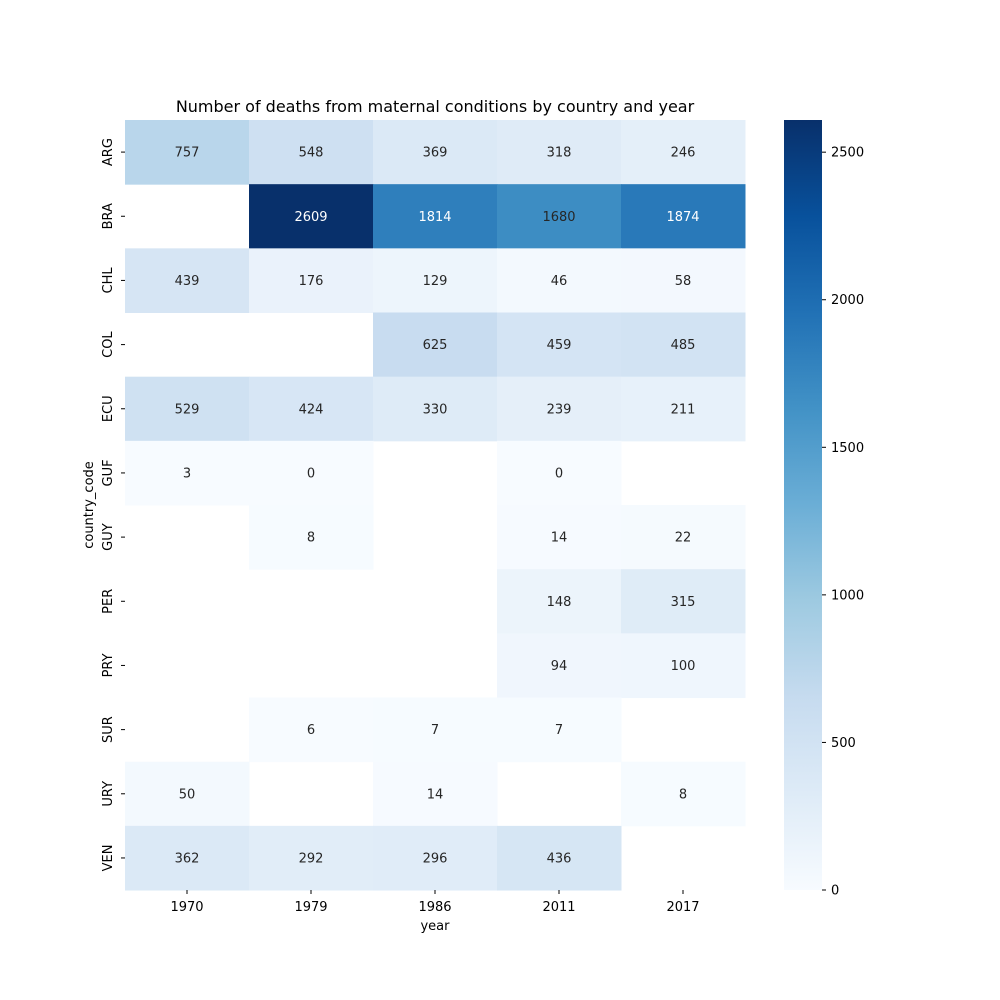  Describe the element at coordinates (186, 907) in the screenshot. I see `x-tick-label: 1970` at that location.